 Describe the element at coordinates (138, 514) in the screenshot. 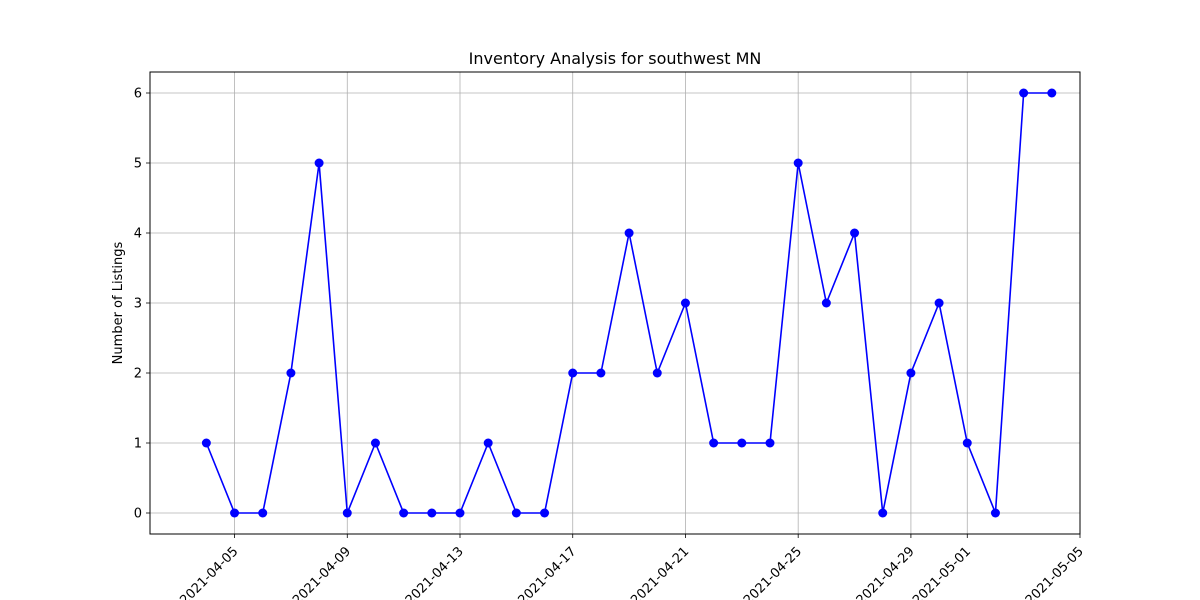

I see `y-tick-label: 0` at that location.